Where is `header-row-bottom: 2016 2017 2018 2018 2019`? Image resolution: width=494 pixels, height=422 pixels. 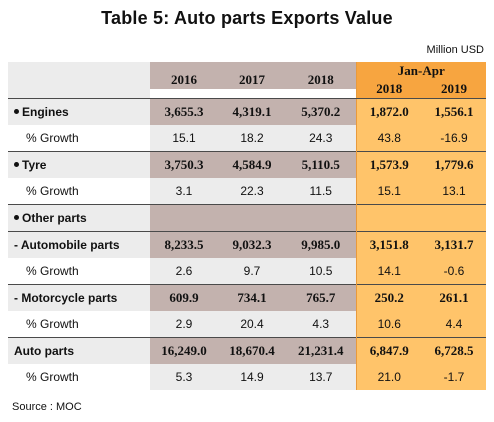
header-row-bottom: 2016 2017 2018 2018 2019 is located at coordinates (247, 85).